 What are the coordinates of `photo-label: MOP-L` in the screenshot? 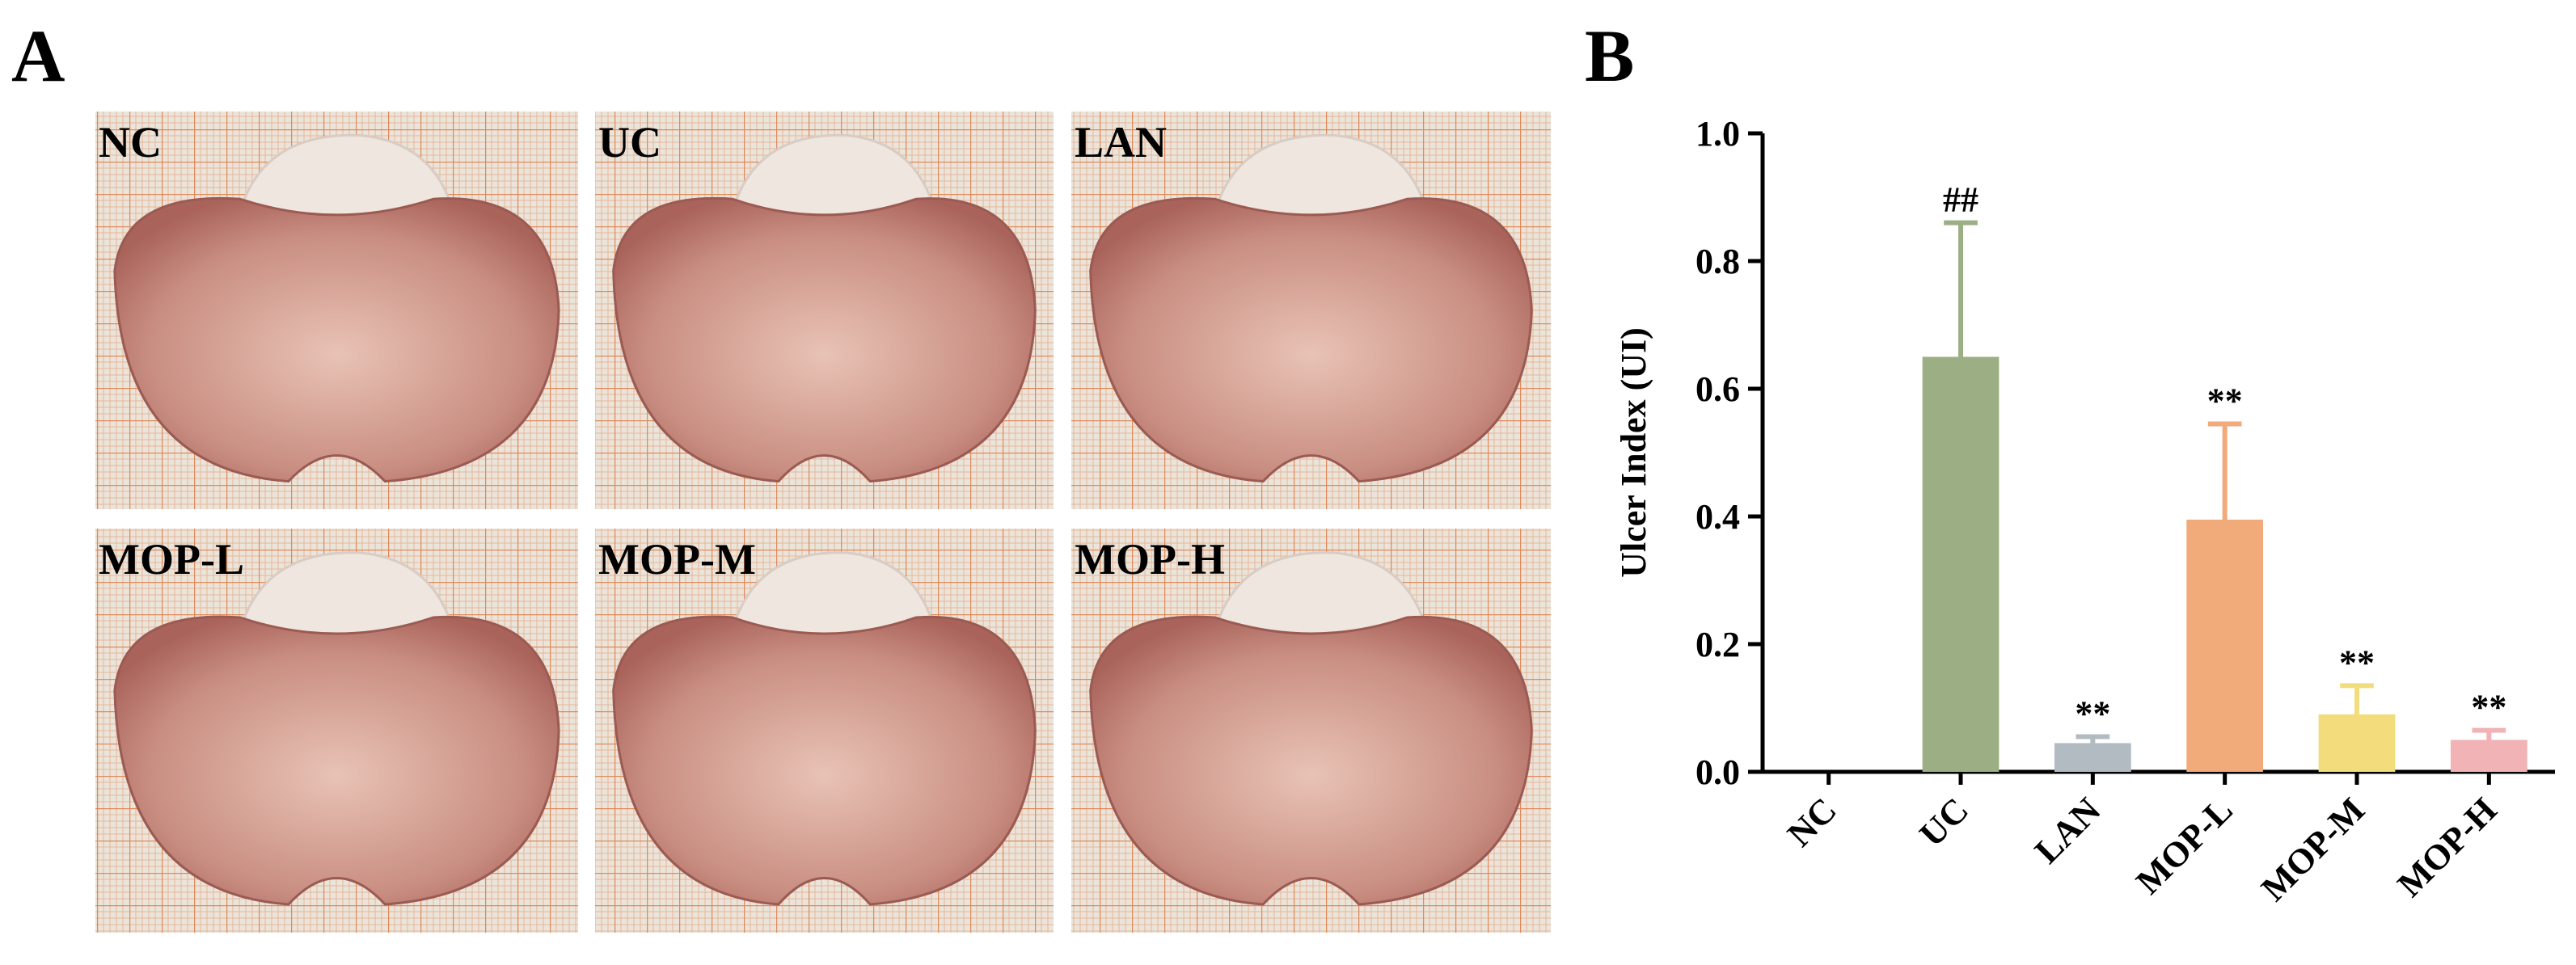 It's located at (171, 559).